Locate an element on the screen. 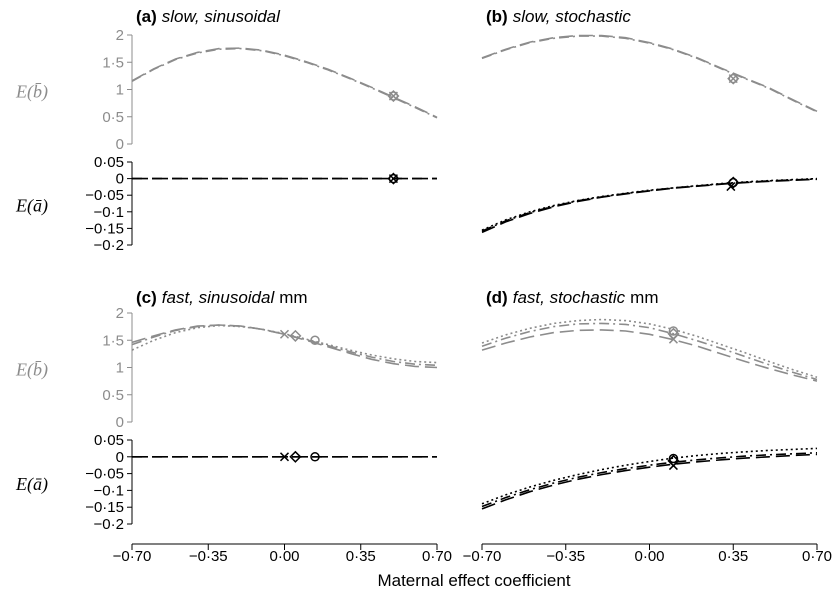 Image resolution: width=837 pixels, height=595 pixels. panel-title: (d) fast, stochastic mm is located at coordinates (572, 297).